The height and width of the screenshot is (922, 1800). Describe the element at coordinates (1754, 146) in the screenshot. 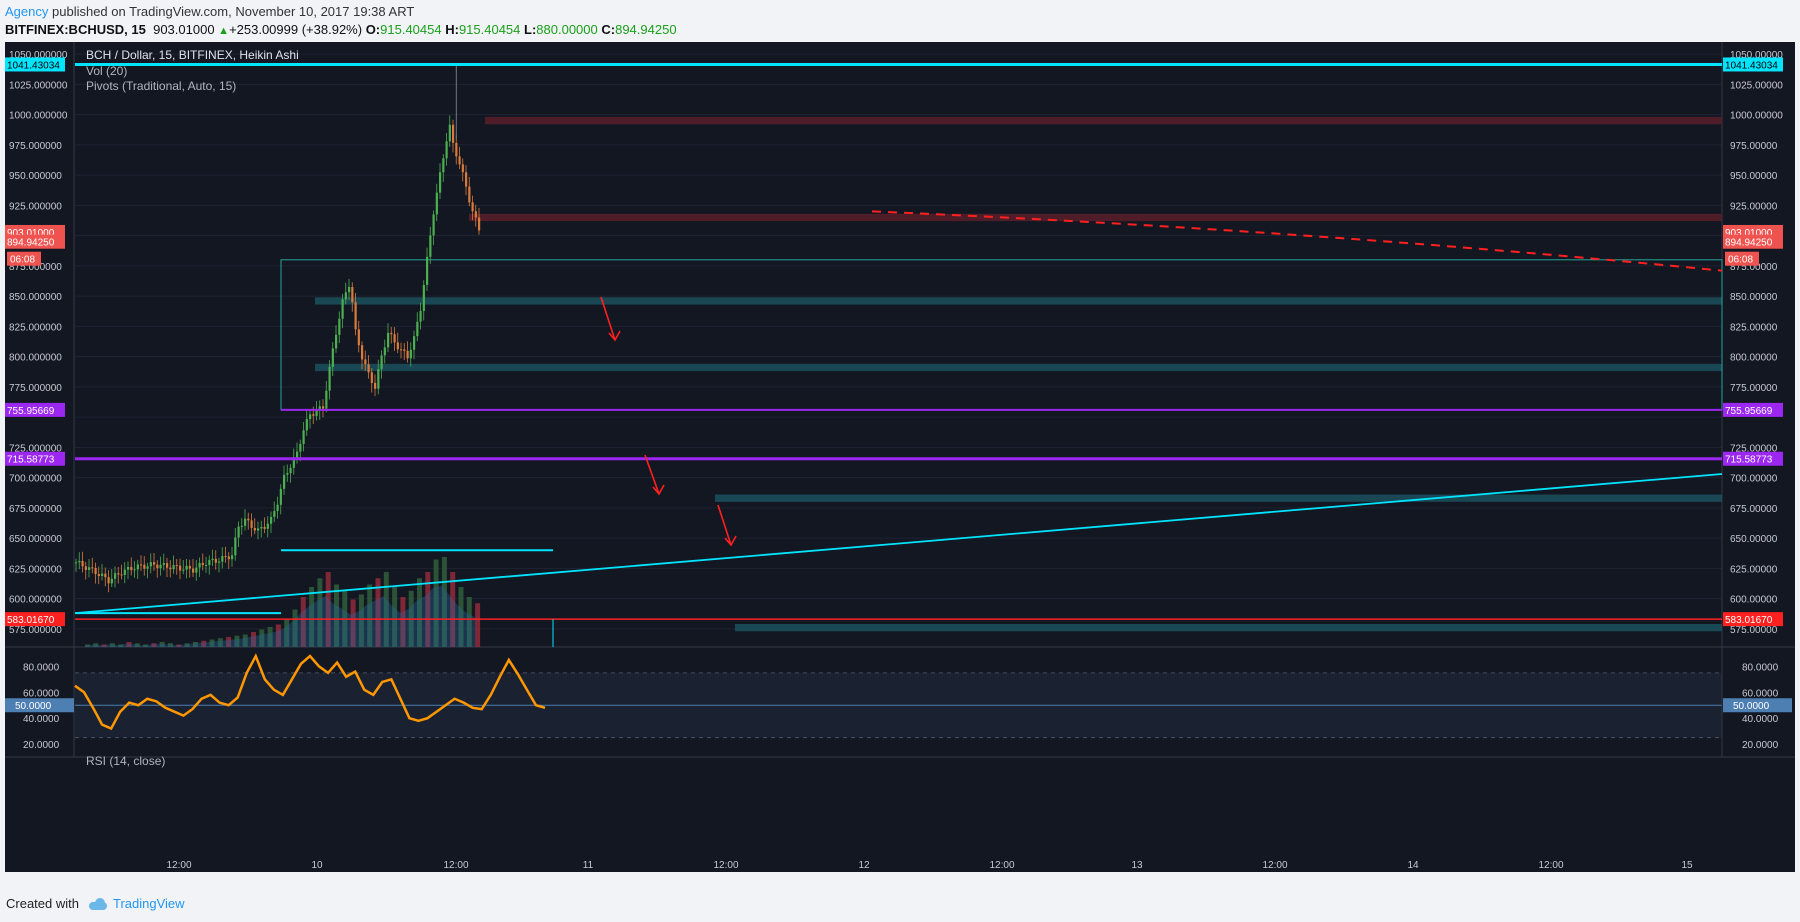

I see `price-tick-right: 975.00000` at that location.